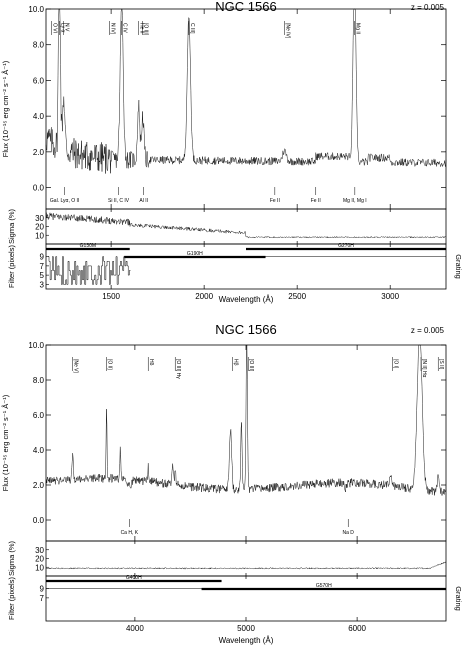 Image resolution: width=468 pixels, height=648 pixels. What do you see at coordinates (135, 628) in the screenshot?
I see `x-tick-label: 4000` at bounding box center [135, 628].